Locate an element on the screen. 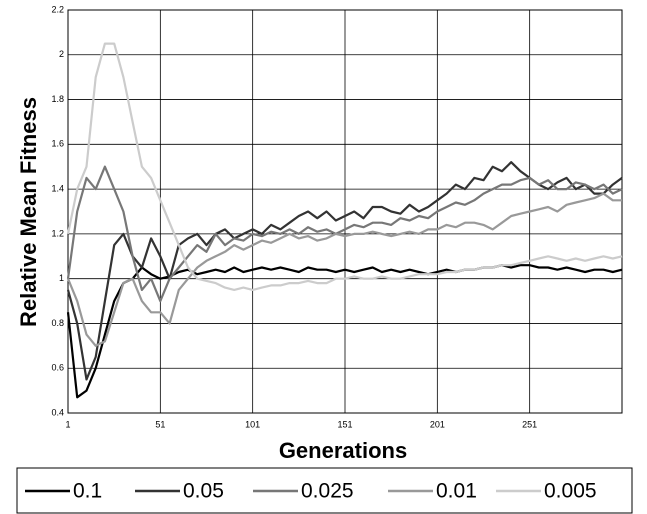  x-axis-title: Generations is located at coordinates (343, 450).